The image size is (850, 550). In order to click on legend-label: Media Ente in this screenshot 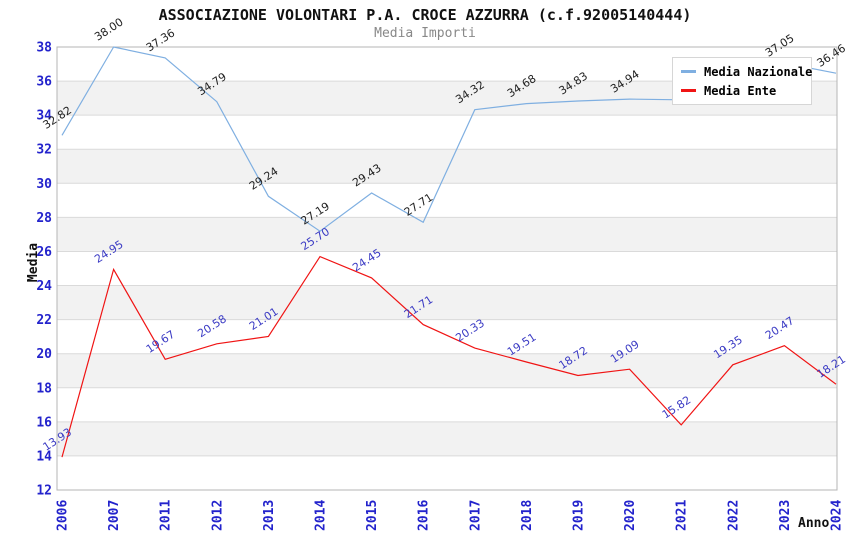, I will do `click(740, 90)`.